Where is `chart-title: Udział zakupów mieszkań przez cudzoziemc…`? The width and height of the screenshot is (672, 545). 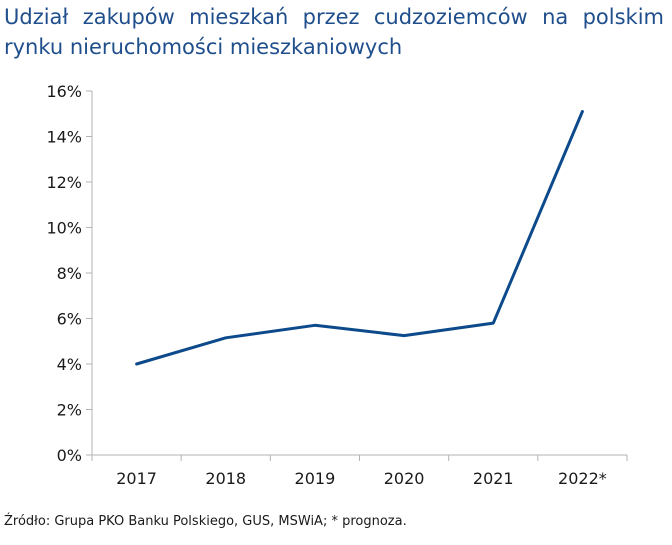
chart-title: Udział zakupów mieszkań przez cudzoziemc… is located at coordinates (334, 32).